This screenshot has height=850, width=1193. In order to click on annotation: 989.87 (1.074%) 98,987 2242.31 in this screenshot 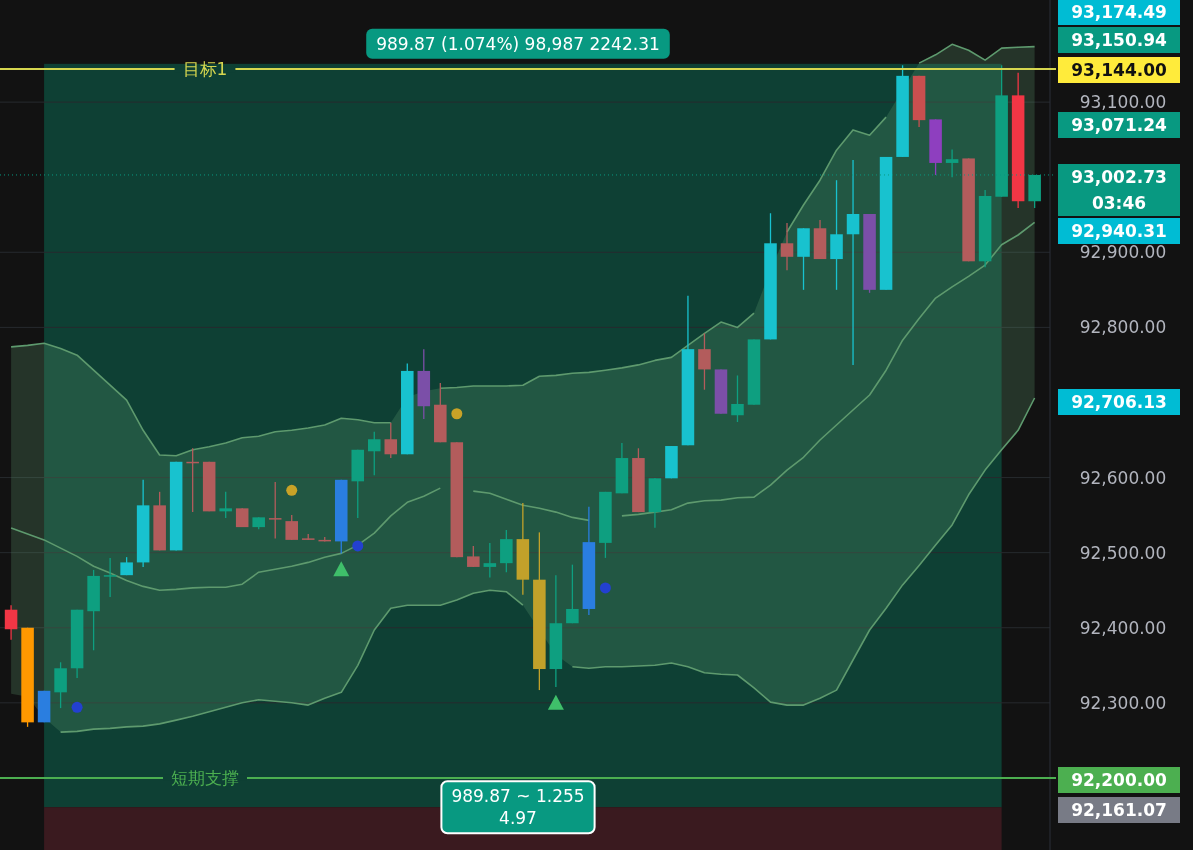, I will do `click(518, 43)`.